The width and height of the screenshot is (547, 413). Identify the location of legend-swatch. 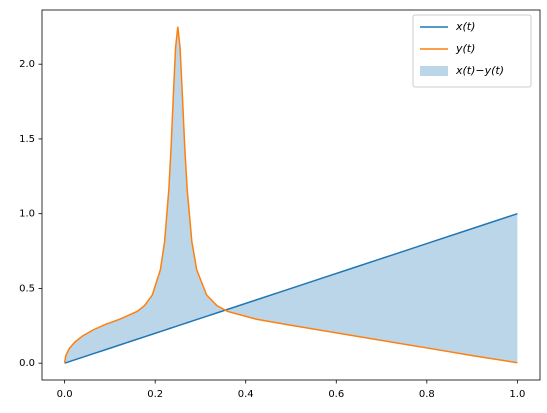
(434, 71).